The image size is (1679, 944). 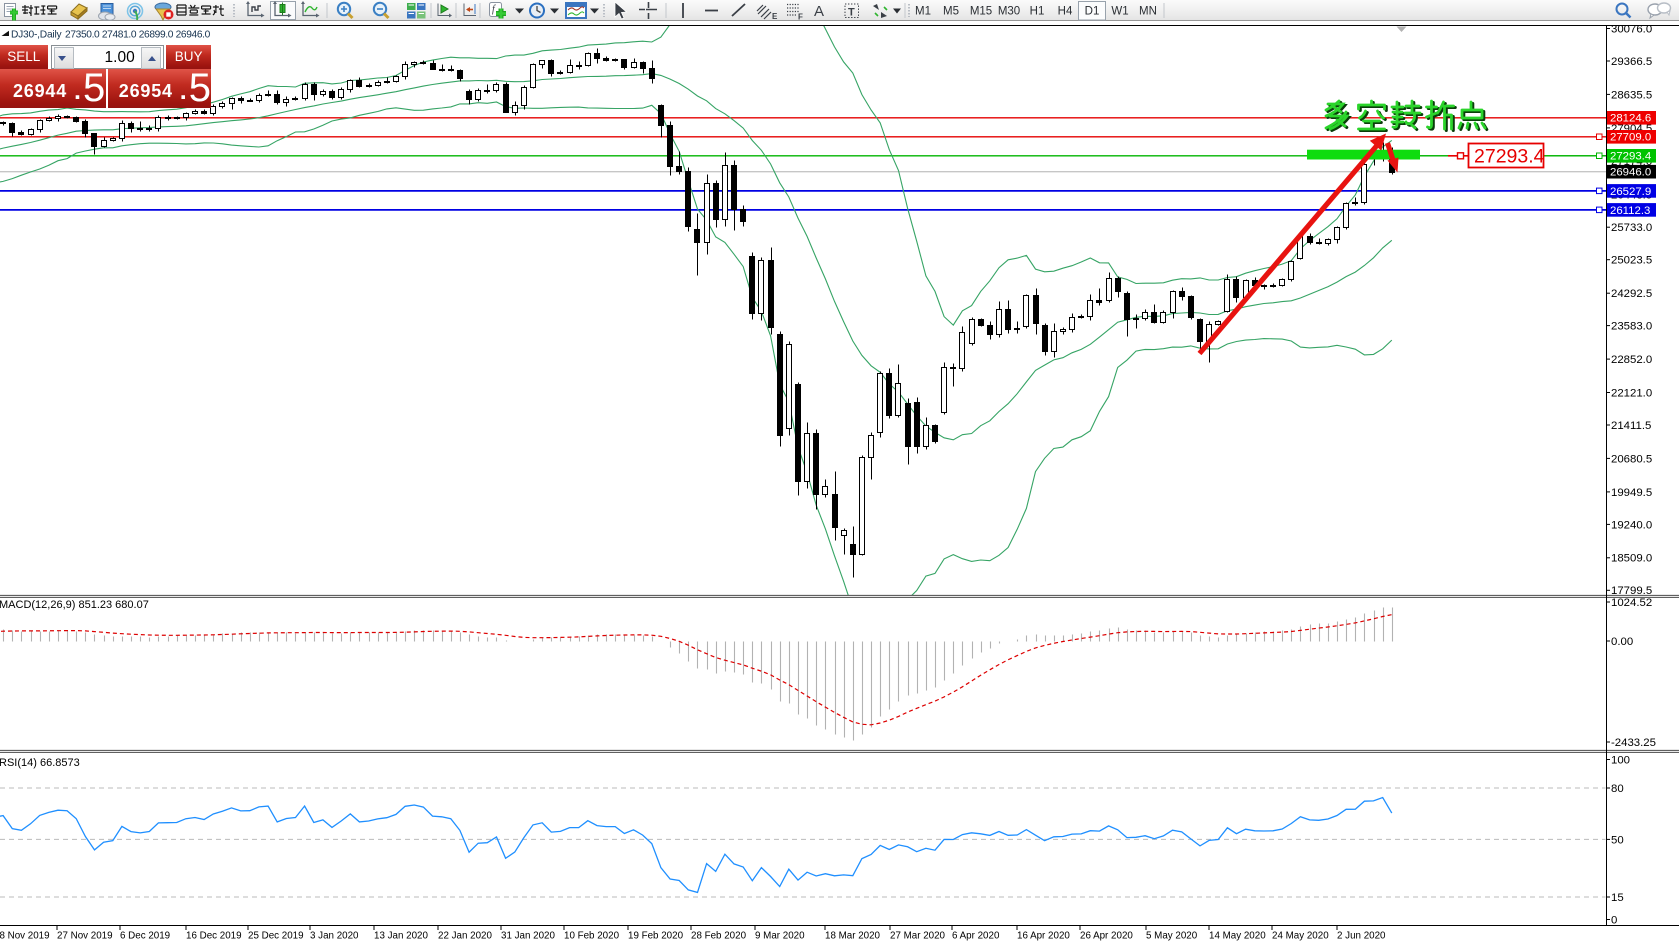 What do you see at coordinates (800, 17) in the screenshot?
I see `svg-text: F` at bounding box center [800, 17].